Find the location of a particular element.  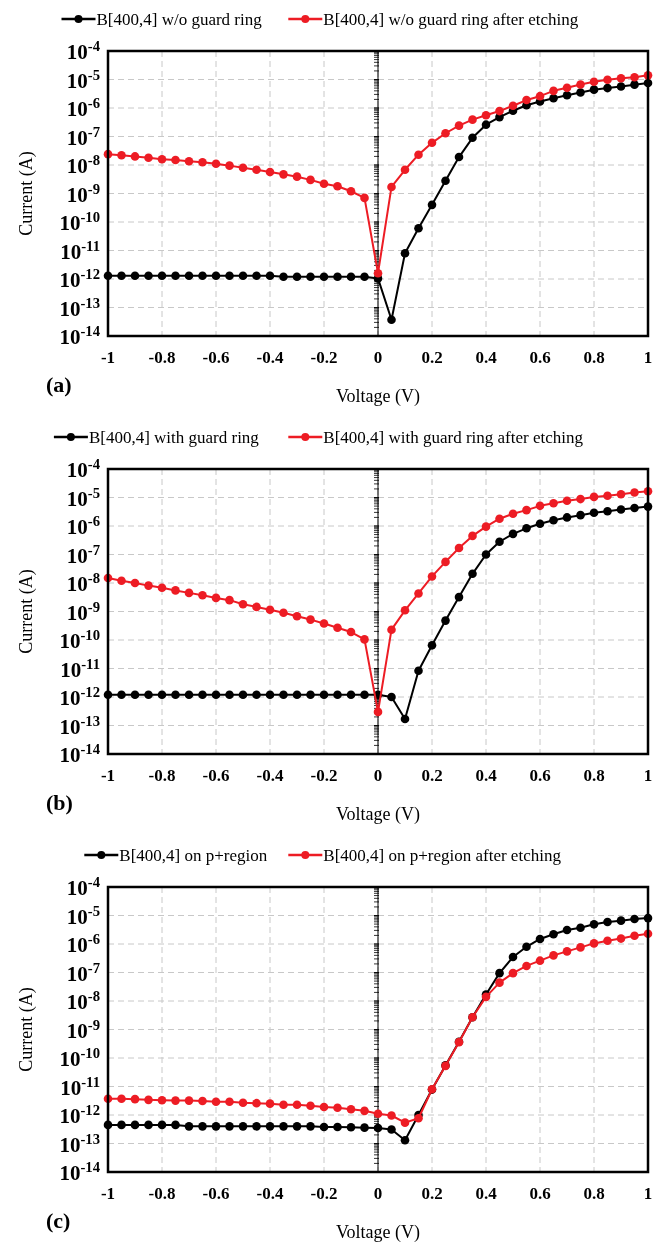

x-tick-label: 0 is located at coordinates (378, 1193).